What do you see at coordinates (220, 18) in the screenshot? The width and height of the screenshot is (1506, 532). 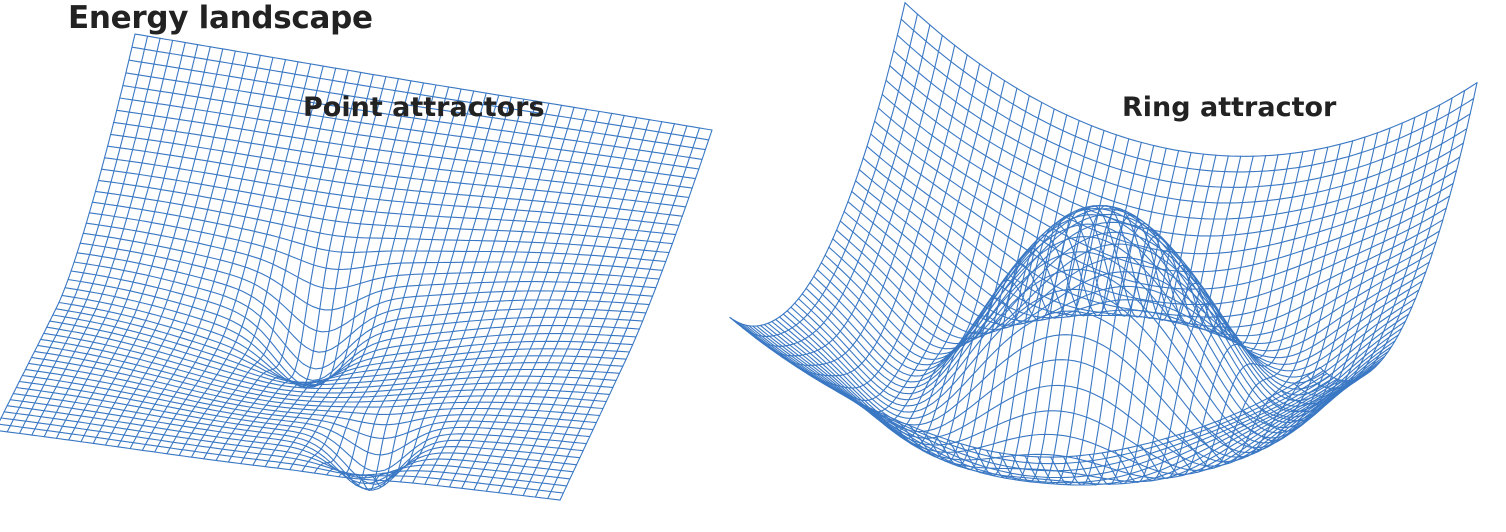 I see `figure-title: Energy landscape` at bounding box center [220, 18].